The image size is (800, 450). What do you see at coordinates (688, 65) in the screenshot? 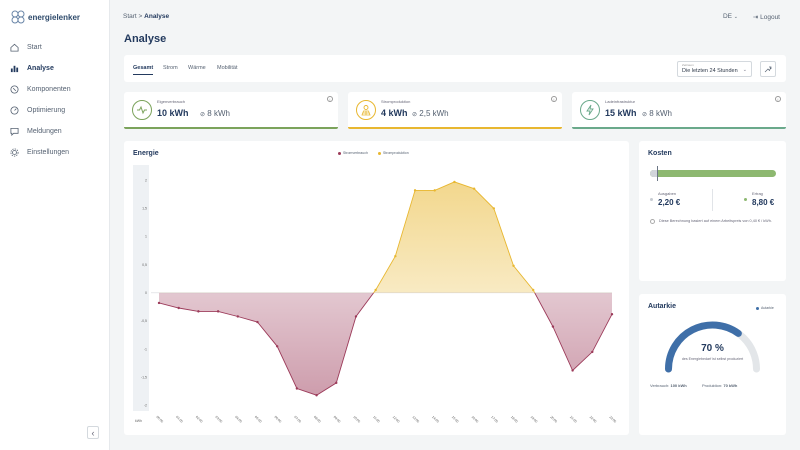
I see `time-range-label: Zeitraum` at bounding box center [688, 65].